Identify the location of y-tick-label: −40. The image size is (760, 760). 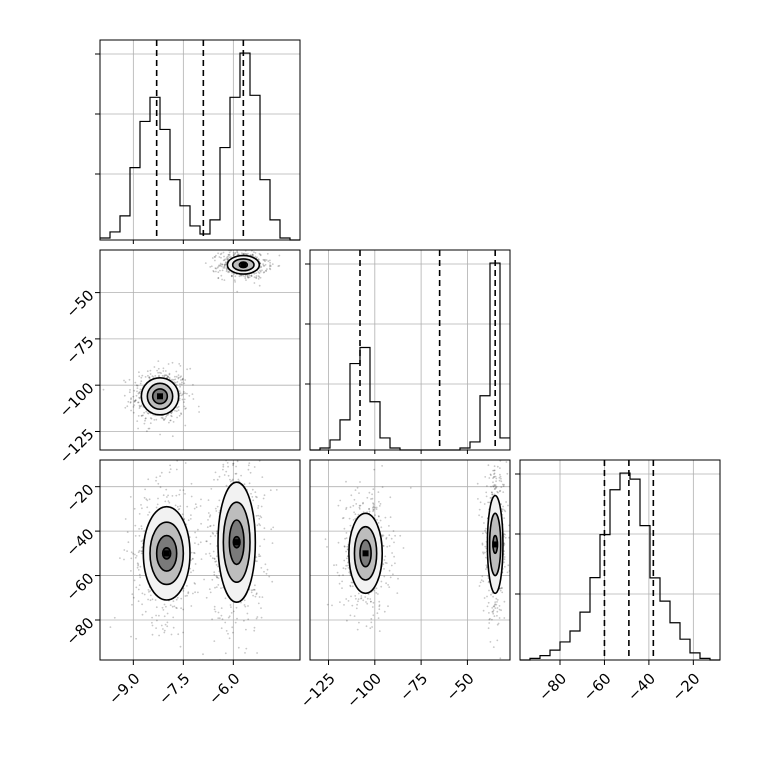
(79, 542).